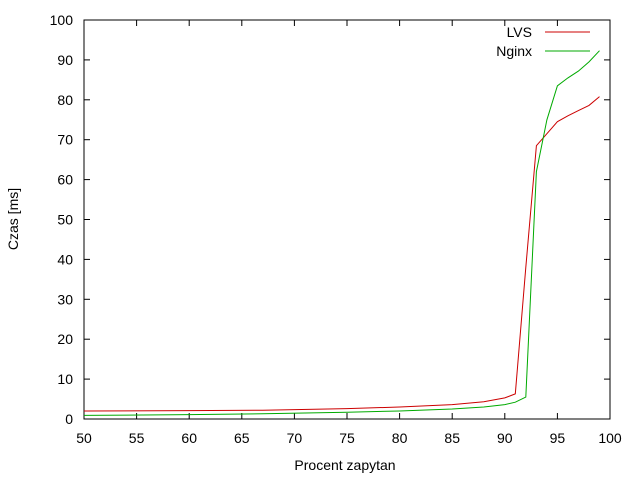 This screenshot has height=480, width=640. What do you see at coordinates (13, 219) in the screenshot?
I see `y-axis-label: Czas [ms]` at bounding box center [13, 219].